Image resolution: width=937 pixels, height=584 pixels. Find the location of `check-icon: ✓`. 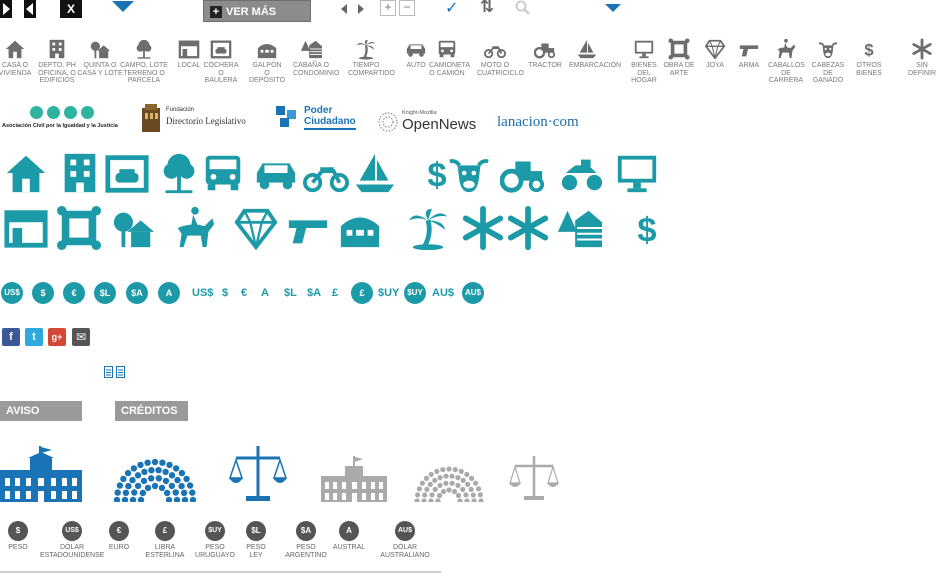

check-icon: ✓ is located at coordinates (452, 8).